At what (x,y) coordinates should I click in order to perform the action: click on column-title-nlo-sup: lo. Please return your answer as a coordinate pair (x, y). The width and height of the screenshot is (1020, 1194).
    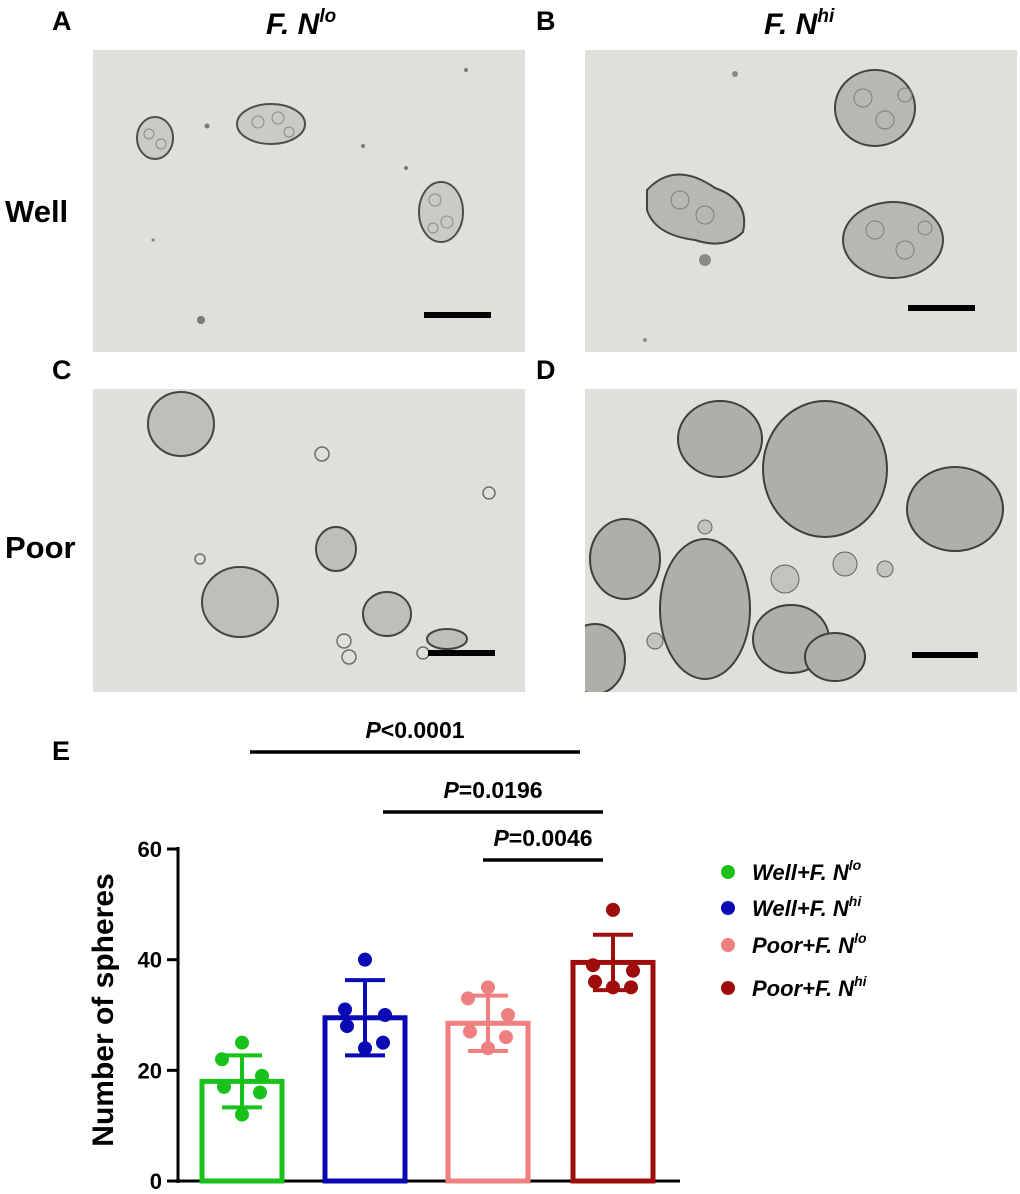
    Looking at the image, I should click on (328, 16).